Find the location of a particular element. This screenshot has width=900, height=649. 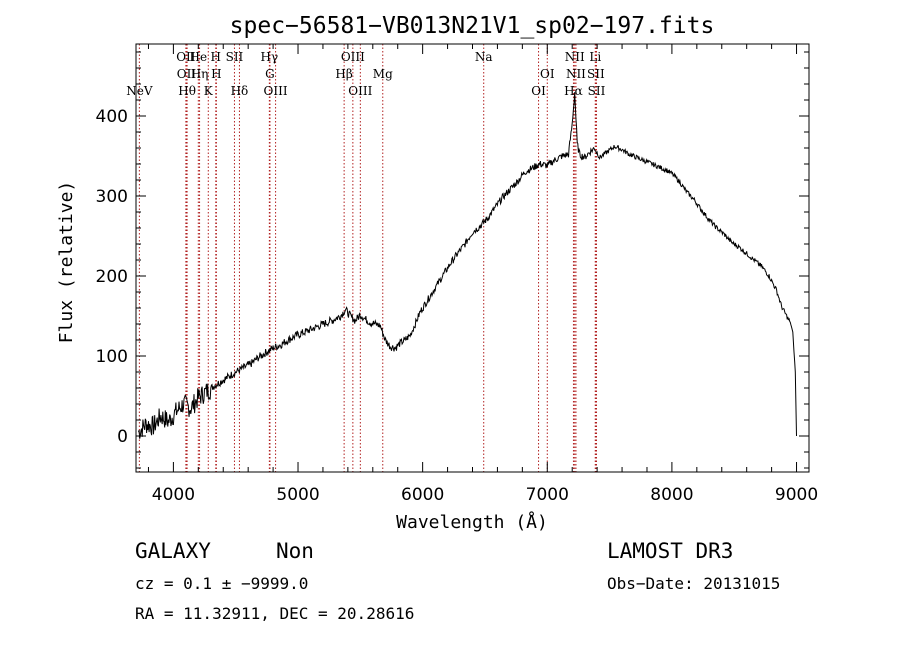

x-tick-label: 8000 is located at coordinates (671, 495).